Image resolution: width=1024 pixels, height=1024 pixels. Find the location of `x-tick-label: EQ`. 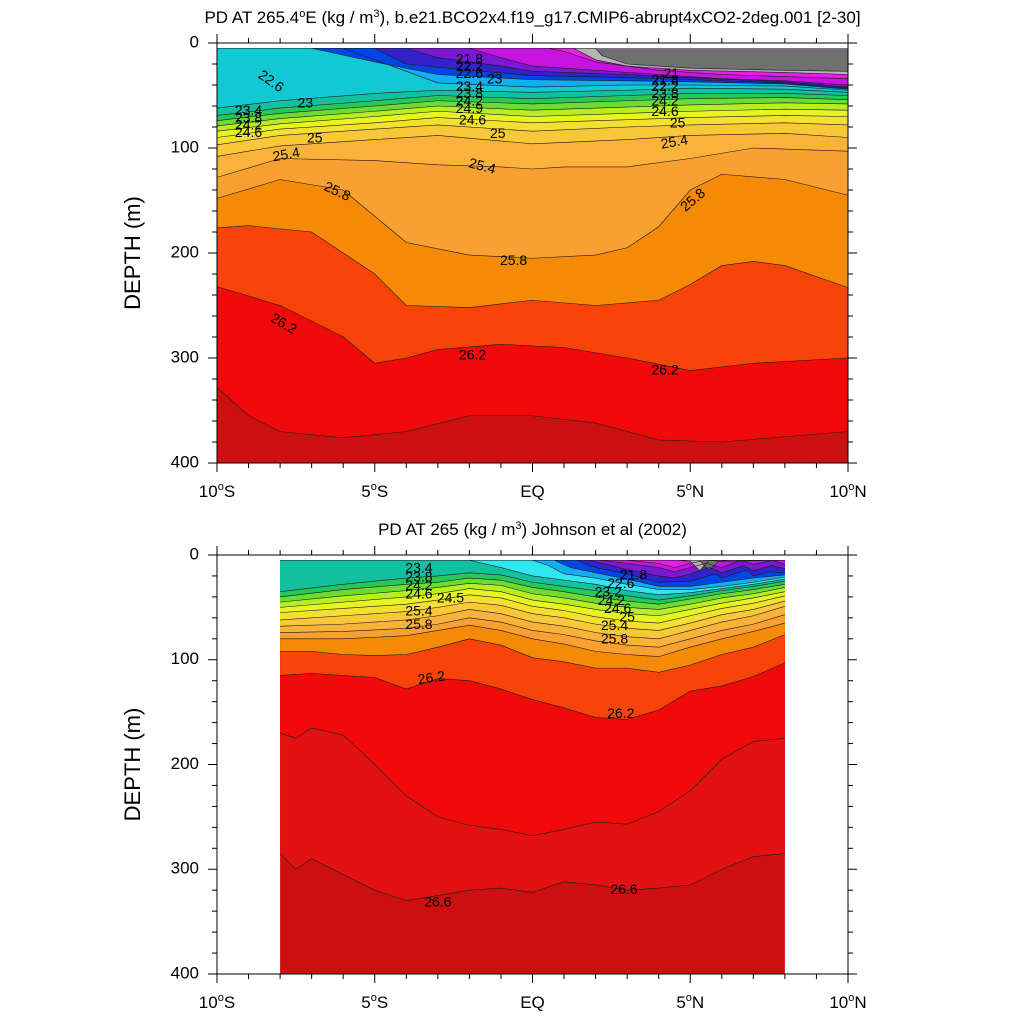

x-tick-label: EQ is located at coordinates (532, 491).